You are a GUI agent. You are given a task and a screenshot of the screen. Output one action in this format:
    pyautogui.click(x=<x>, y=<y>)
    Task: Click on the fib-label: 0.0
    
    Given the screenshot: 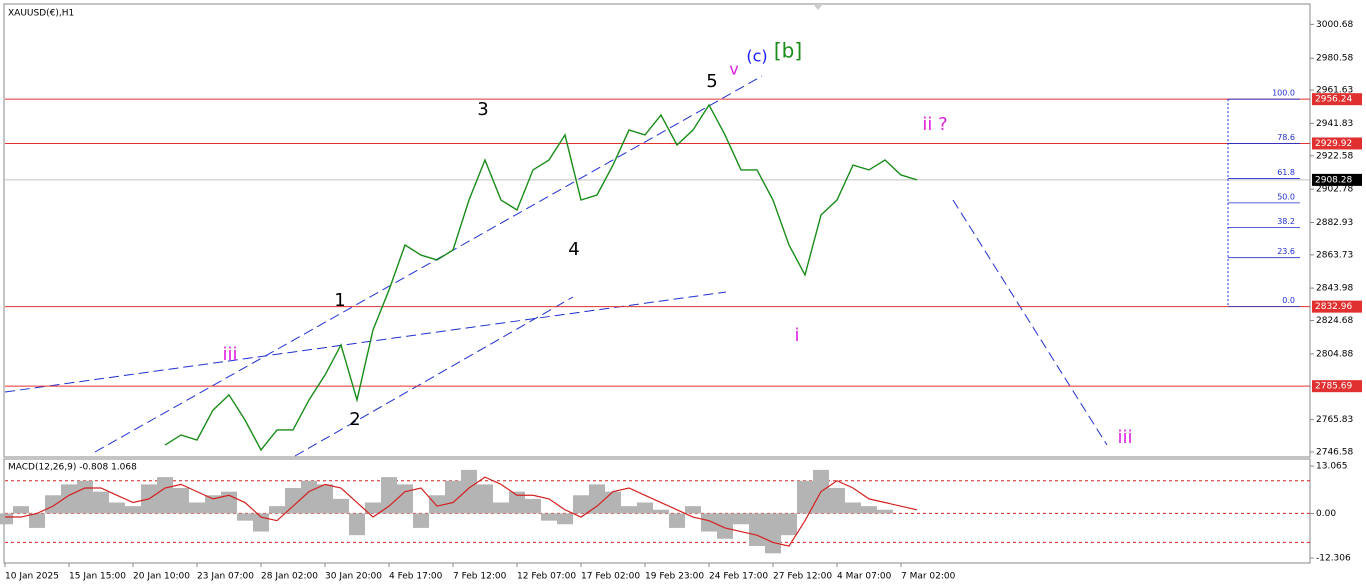 What is the action you would take?
    pyautogui.click(x=1288, y=300)
    